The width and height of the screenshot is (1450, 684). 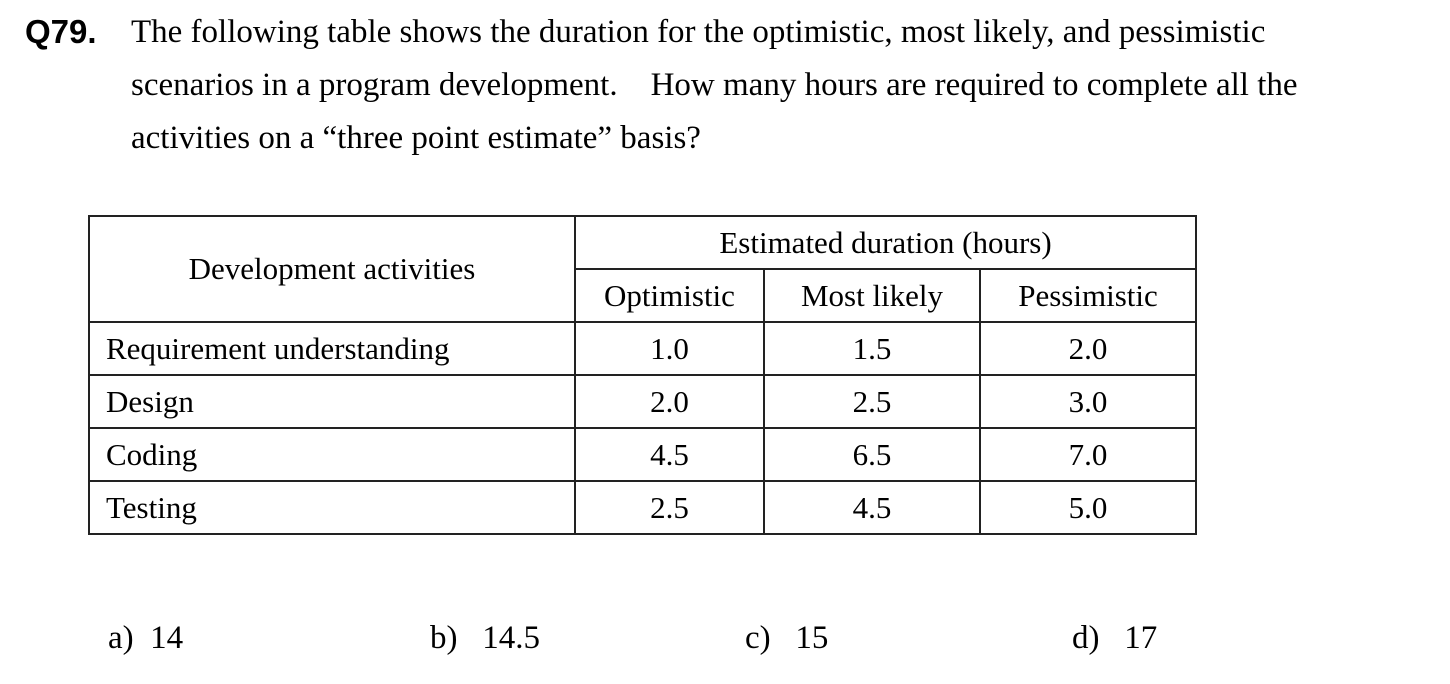 What do you see at coordinates (1114, 638) in the screenshot?
I see `answer-option-d: d) 17` at bounding box center [1114, 638].